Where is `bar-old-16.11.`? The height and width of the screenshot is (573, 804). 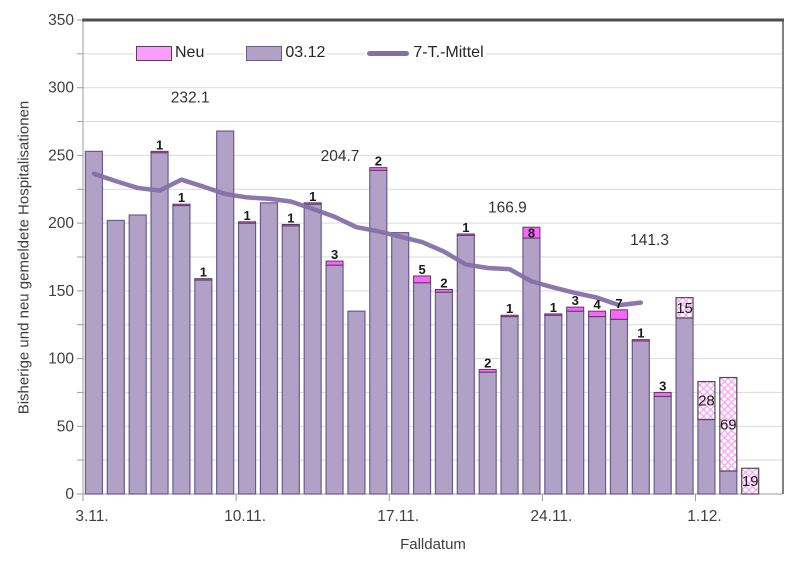
bar-old-16.11. is located at coordinates (378, 332).